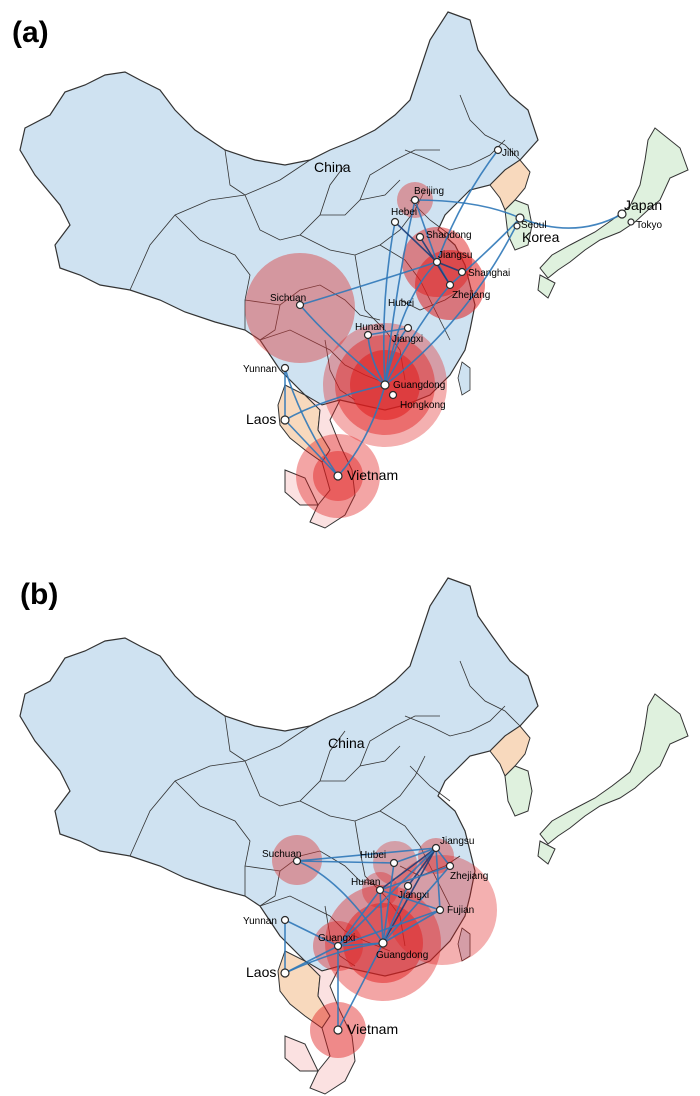  What do you see at coordinates (415, 200) in the screenshot?
I see `node-beijing` at bounding box center [415, 200].